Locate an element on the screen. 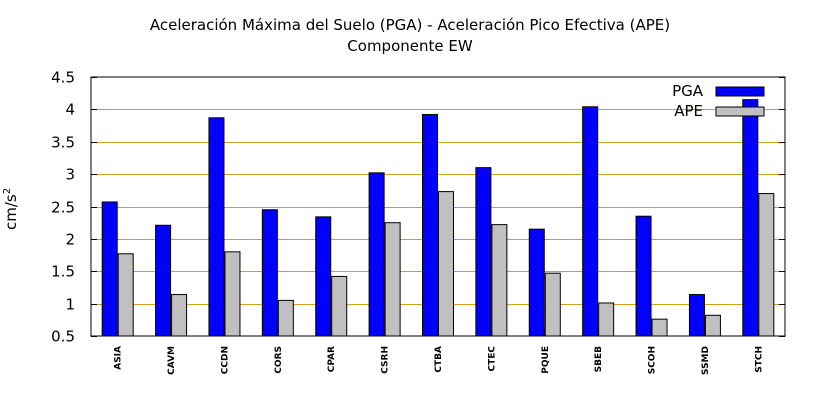 The height and width of the screenshot is (400, 820). bar-pga-ssmd is located at coordinates (696, 315).